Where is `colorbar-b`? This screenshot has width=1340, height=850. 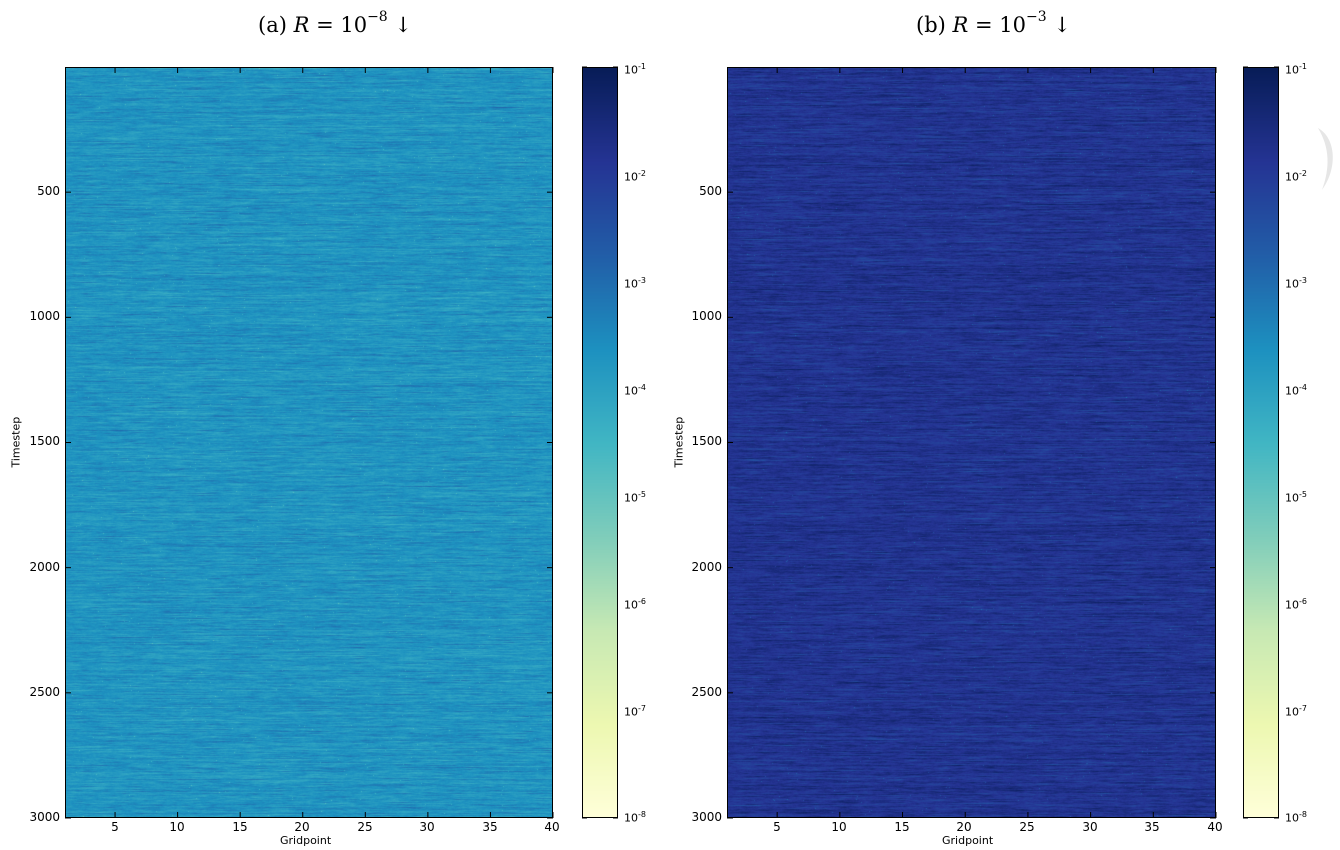
colorbar-b is located at coordinates (1261, 442).